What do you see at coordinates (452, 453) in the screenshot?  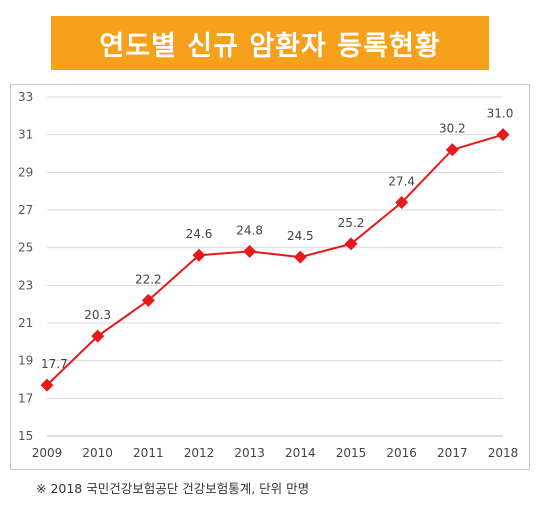 I see `x-tick-label: 2017` at bounding box center [452, 453].